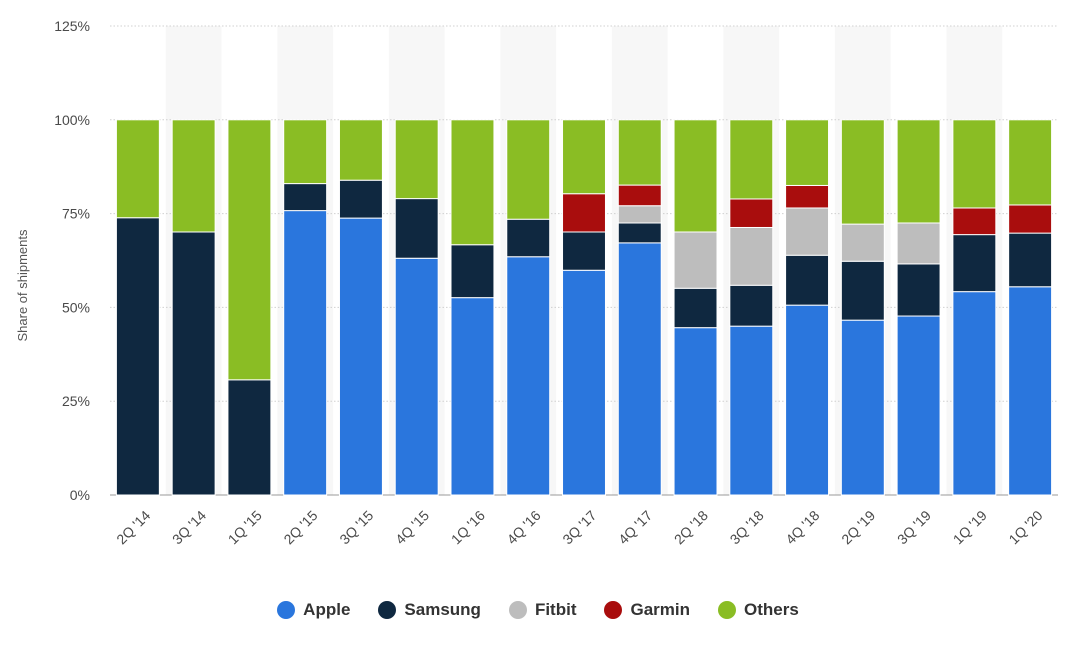 The width and height of the screenshot is (1076, 651). I want to click on x-tick-label: 4Q '16, so click(524, 527).